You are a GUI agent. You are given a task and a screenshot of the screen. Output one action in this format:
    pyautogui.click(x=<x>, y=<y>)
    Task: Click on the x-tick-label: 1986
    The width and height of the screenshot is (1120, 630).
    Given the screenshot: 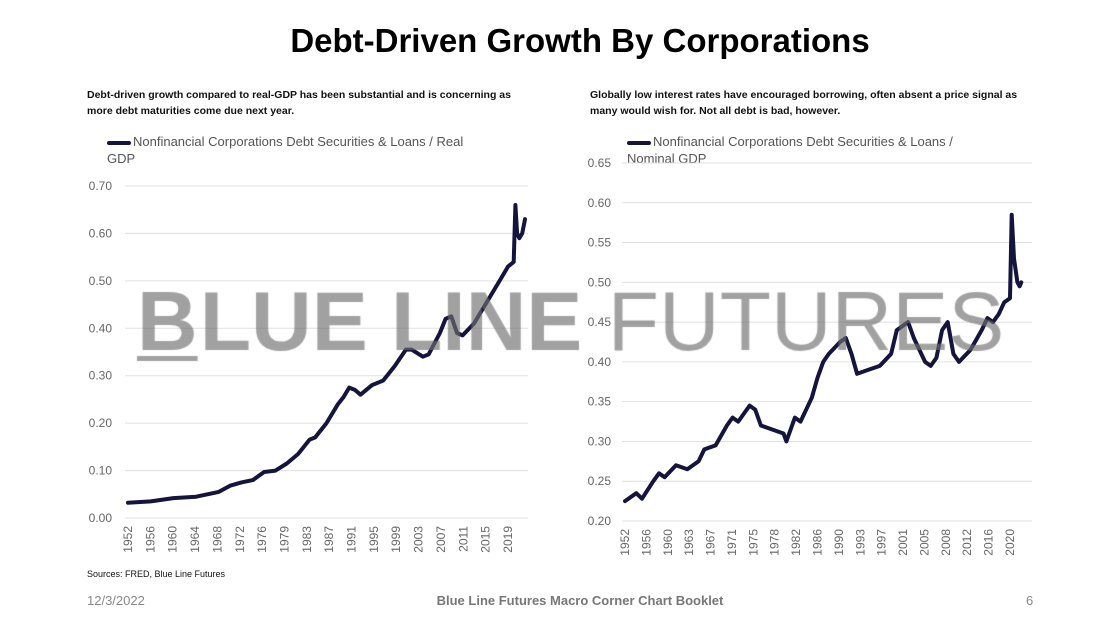 What is the action you would take?
    pyautogui.click(x=818, y=542)
    